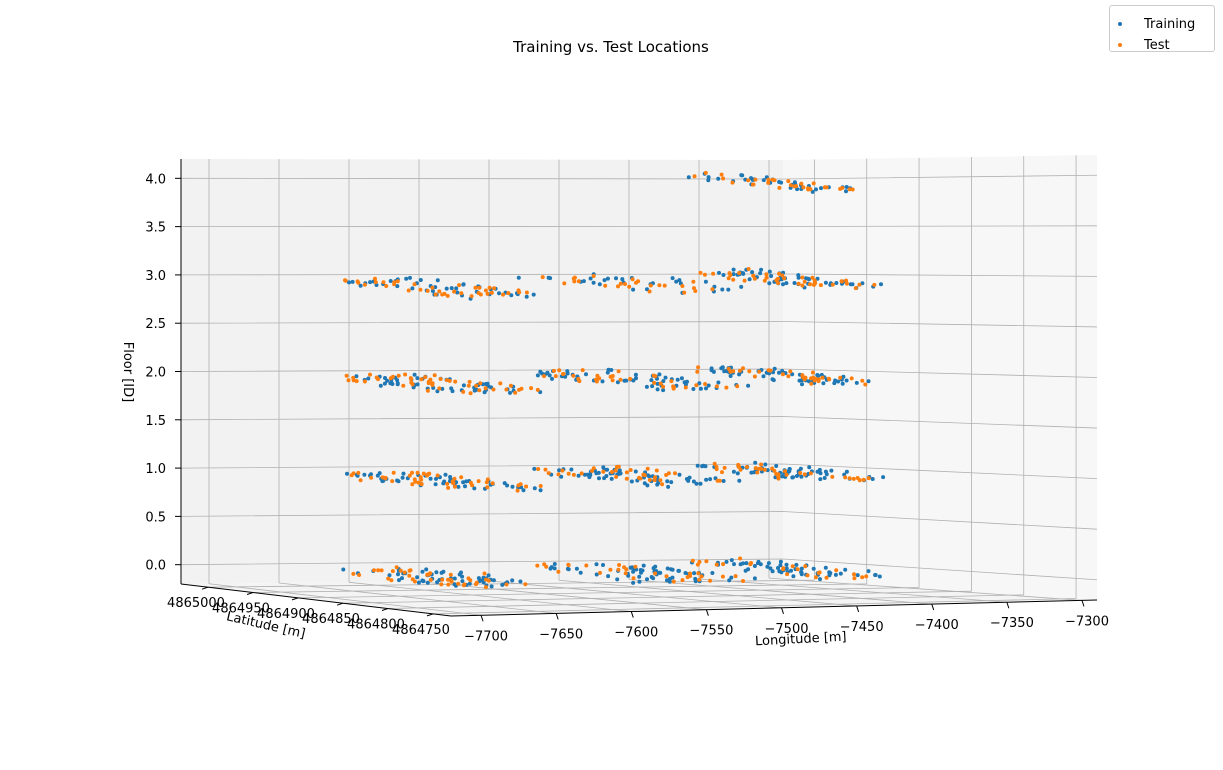  I want to click on grid-line-z, so click(639, 422).